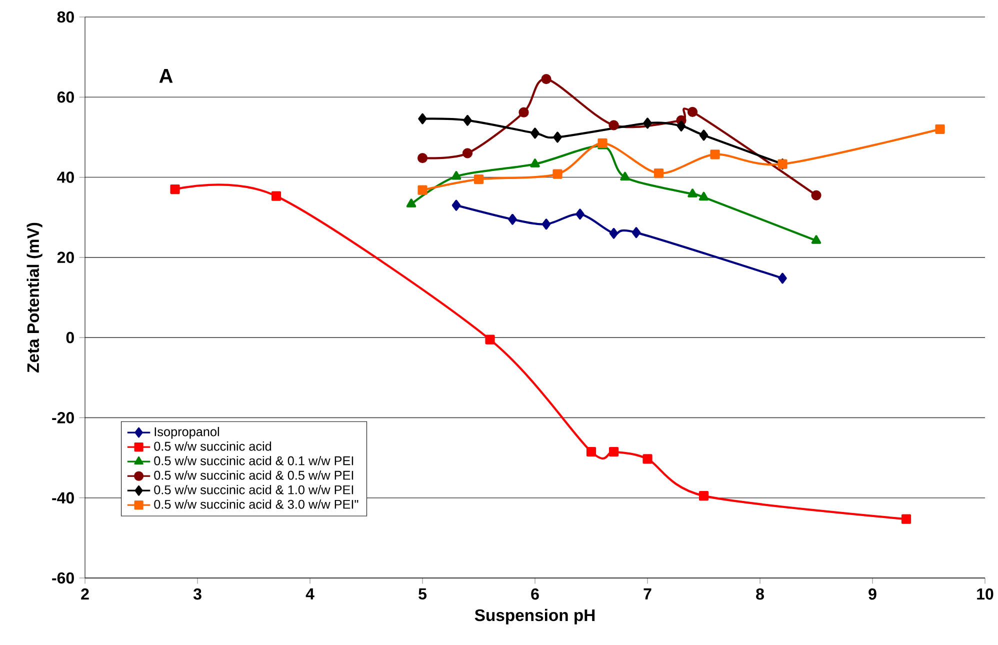 This screenshot has height=645, width=998. I want to click on y-tick-label: -40, so click(63, 498).